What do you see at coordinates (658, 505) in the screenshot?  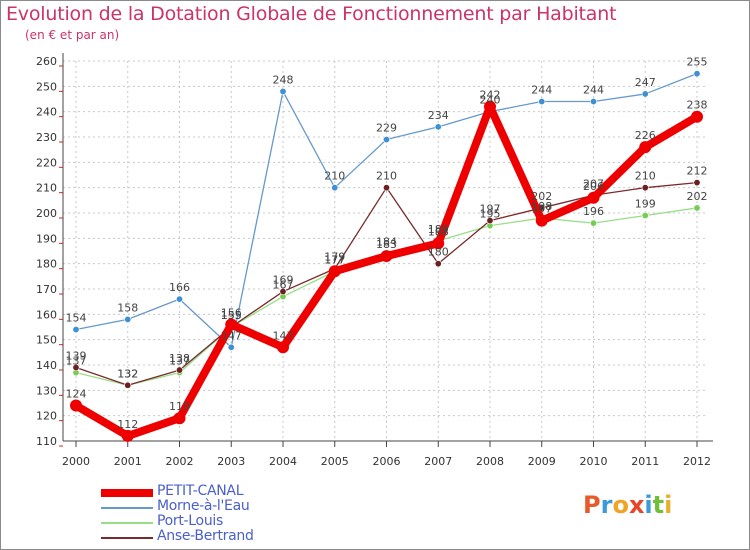 I see `logo-letter: t` at bounding box center [658, 505].